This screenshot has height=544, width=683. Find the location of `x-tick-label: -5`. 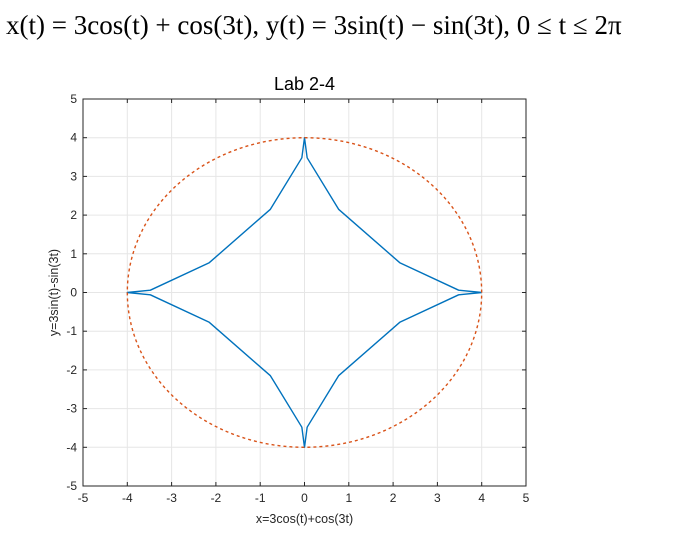

x-tick-label: -5 is located at coordinates (83, 498).